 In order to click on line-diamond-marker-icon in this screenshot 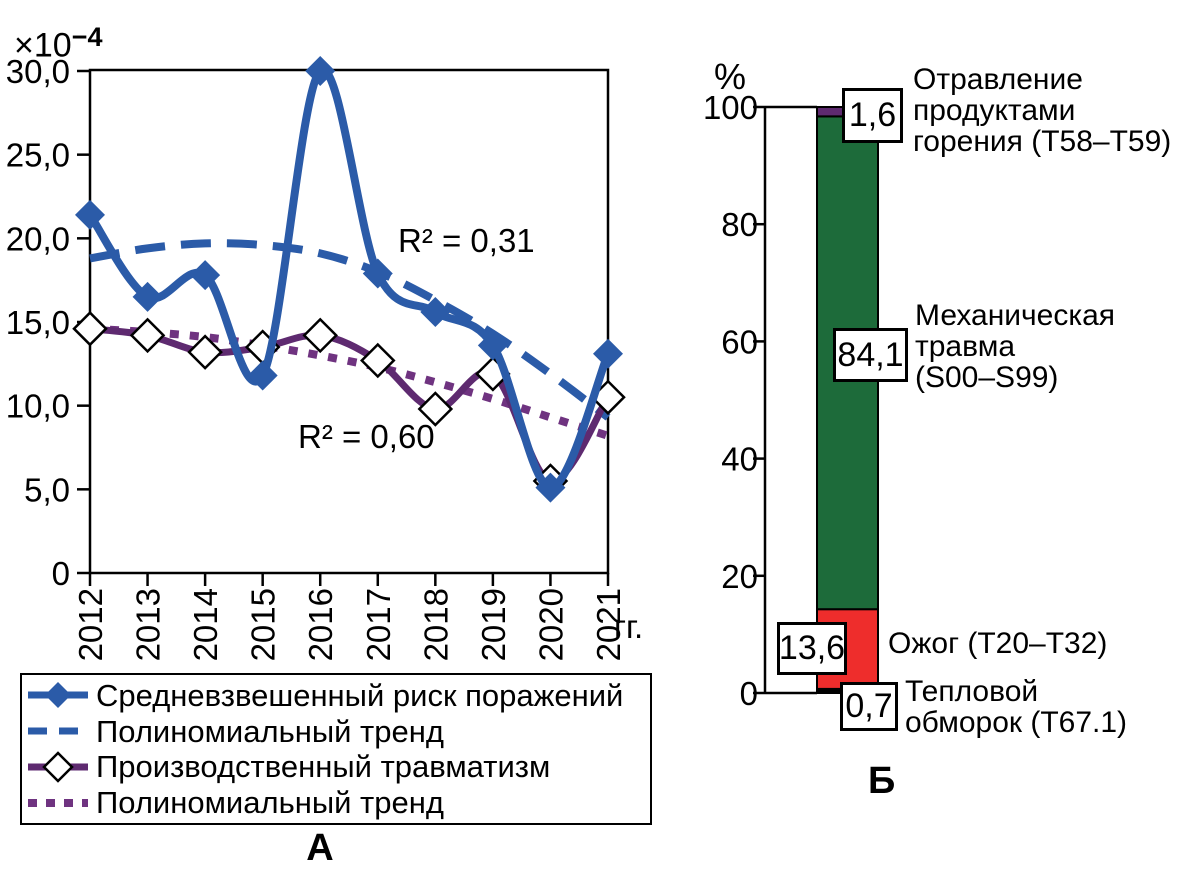, I will do `click(58, 695)`.